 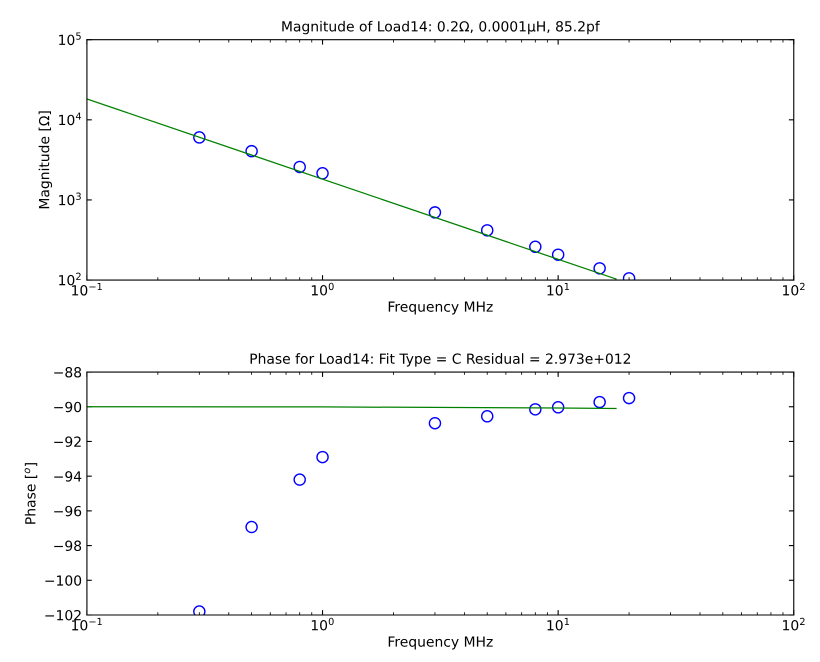 I want to click on y-tick-label: 10$^{4}$, so click(x=70, y=119).